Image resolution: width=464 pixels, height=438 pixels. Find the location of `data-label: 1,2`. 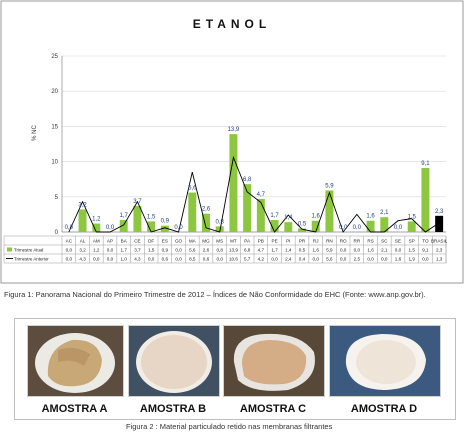

data-label: 1,2 is located at coordinates (96, 220).